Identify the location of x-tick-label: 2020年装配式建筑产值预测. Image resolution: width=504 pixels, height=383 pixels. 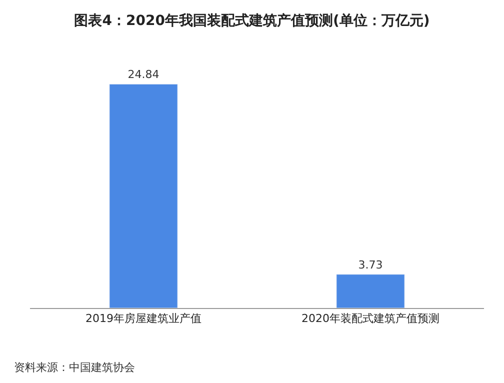
(371, 319).